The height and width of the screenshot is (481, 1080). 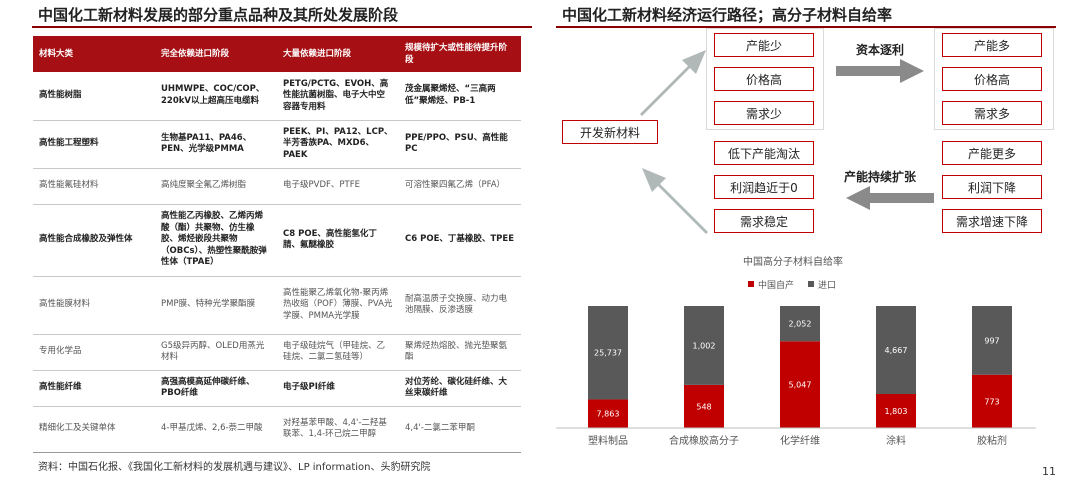 I want to click on top-arrow-label: 资本逐利, so click(x=880, y=50).